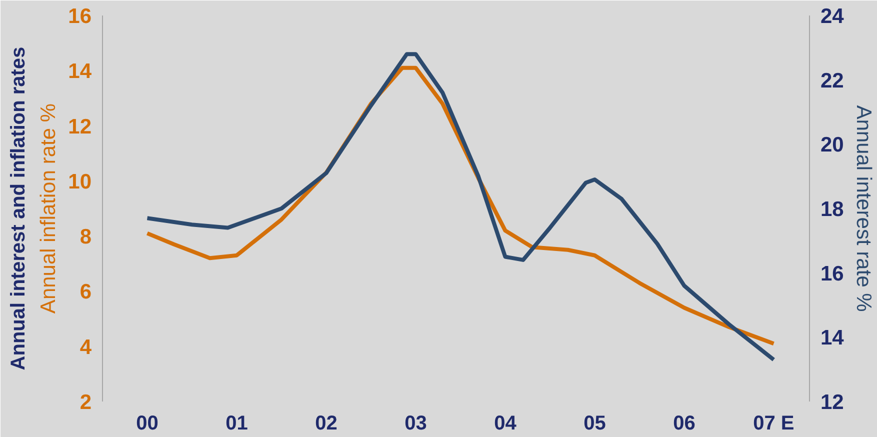 The height and width of the screenshot is (437, 877). I want to click on x-tick-label: 06, so click(684, 423).